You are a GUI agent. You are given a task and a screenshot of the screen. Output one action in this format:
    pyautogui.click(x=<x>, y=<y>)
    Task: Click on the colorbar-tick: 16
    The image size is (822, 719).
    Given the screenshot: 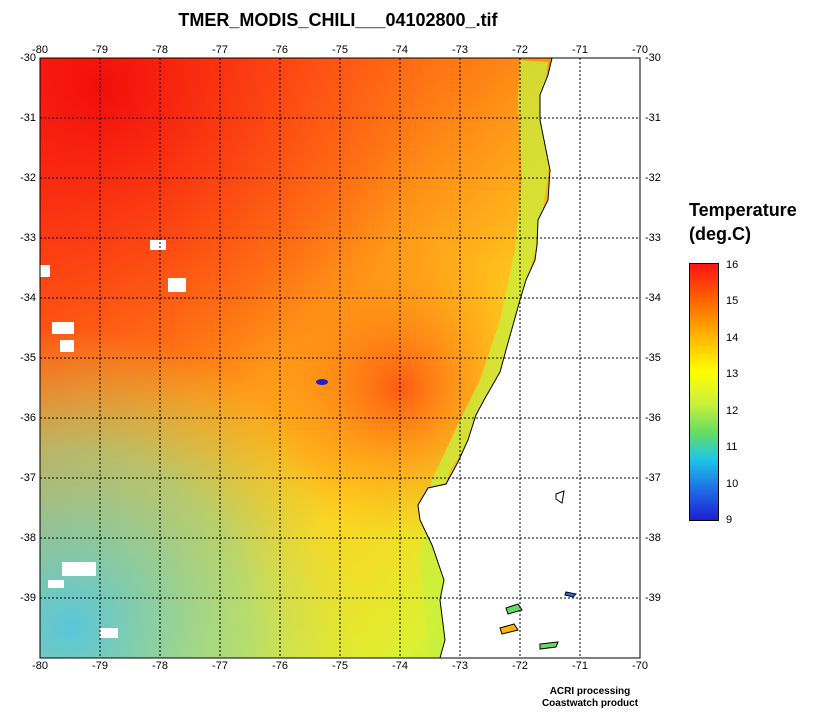 What is the action you would take?
    pyautogui.click(x=732, y=265)
    